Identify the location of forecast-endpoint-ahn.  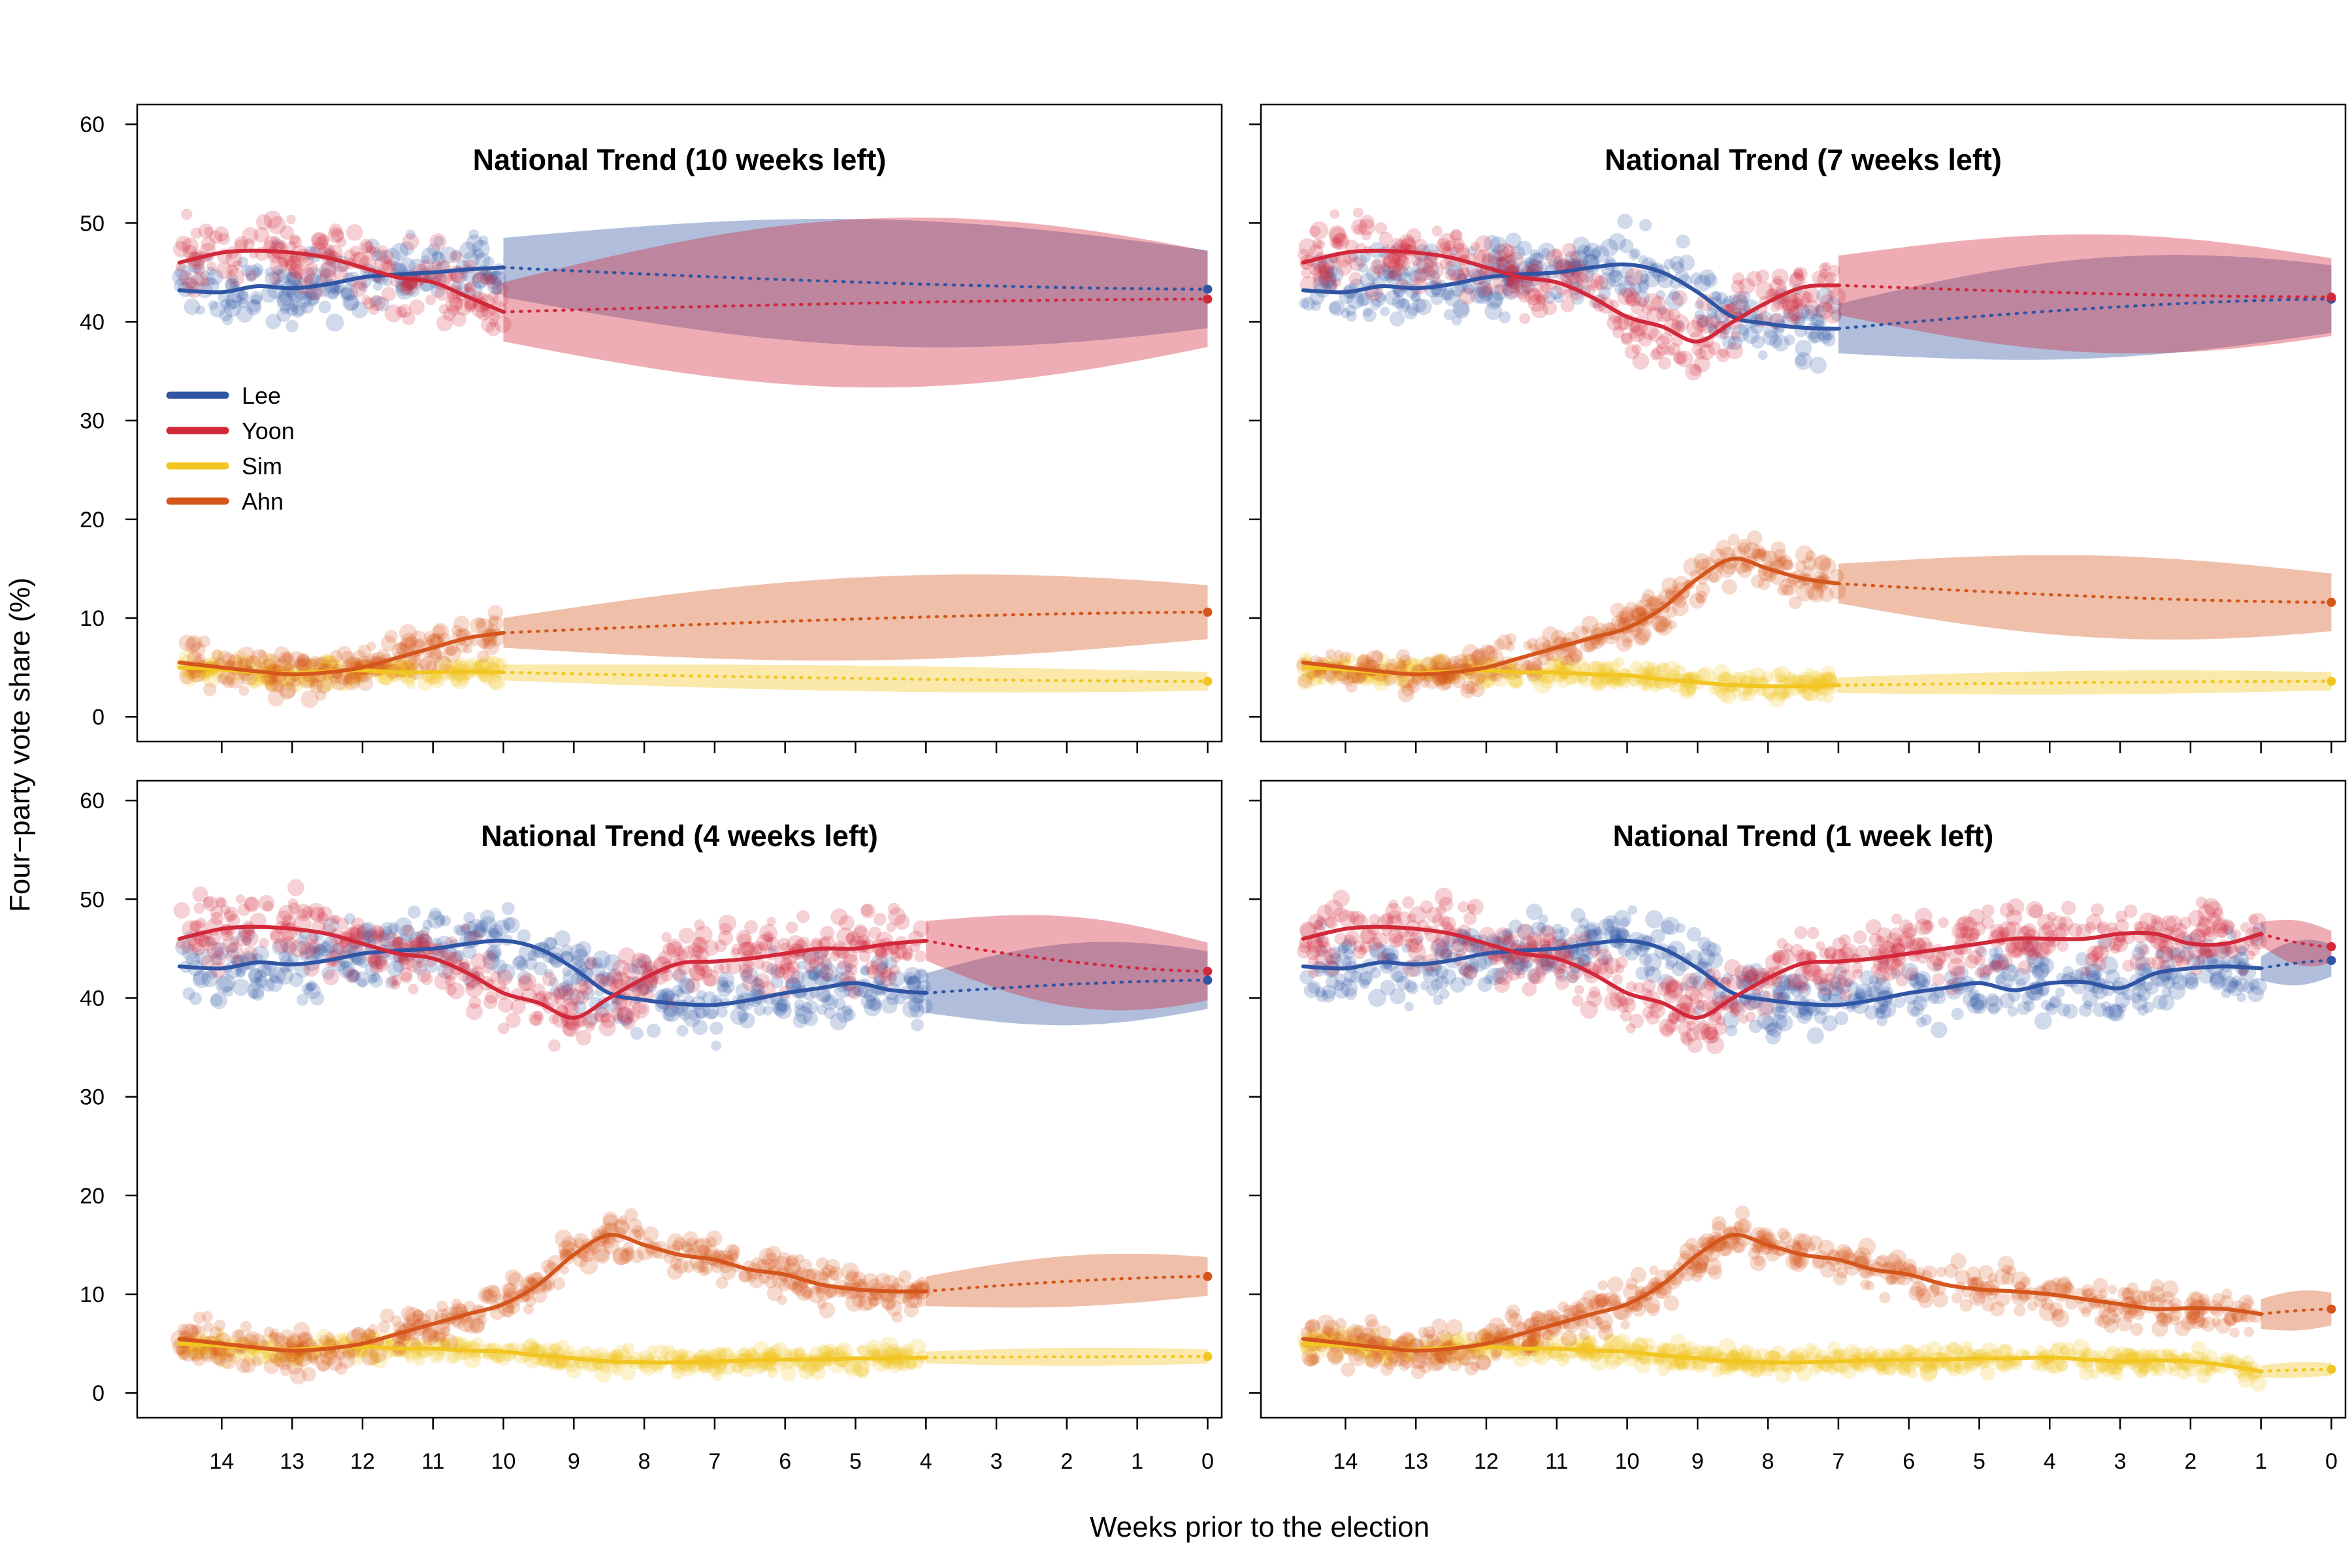
(2331, 602).